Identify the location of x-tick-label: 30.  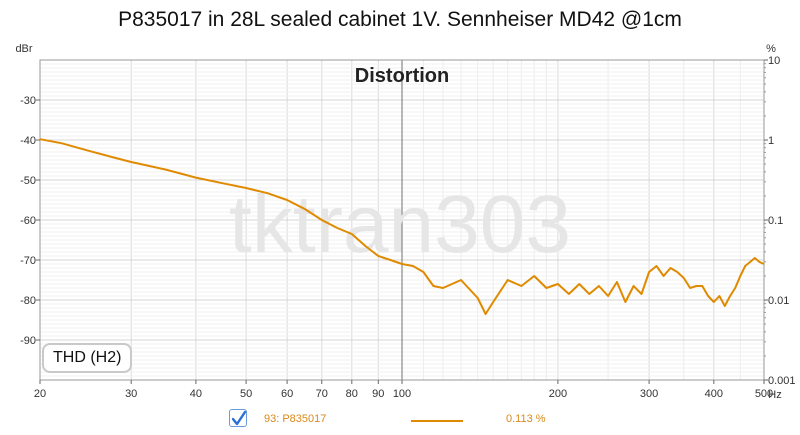
(131, 394).